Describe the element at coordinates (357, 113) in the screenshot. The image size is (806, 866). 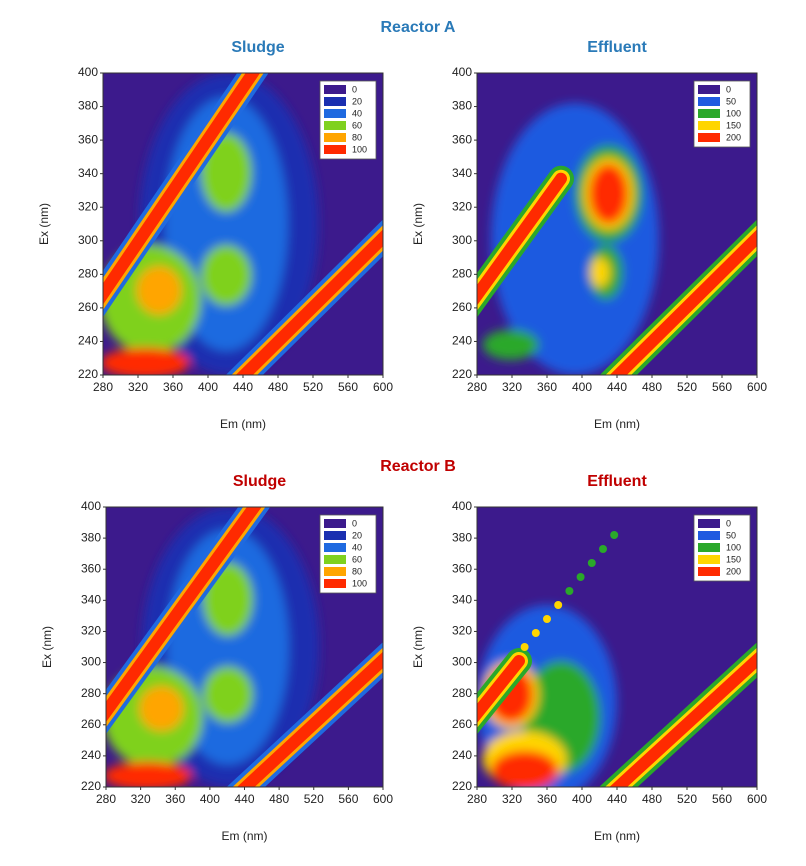
I see `legend-label: 40` at that location.